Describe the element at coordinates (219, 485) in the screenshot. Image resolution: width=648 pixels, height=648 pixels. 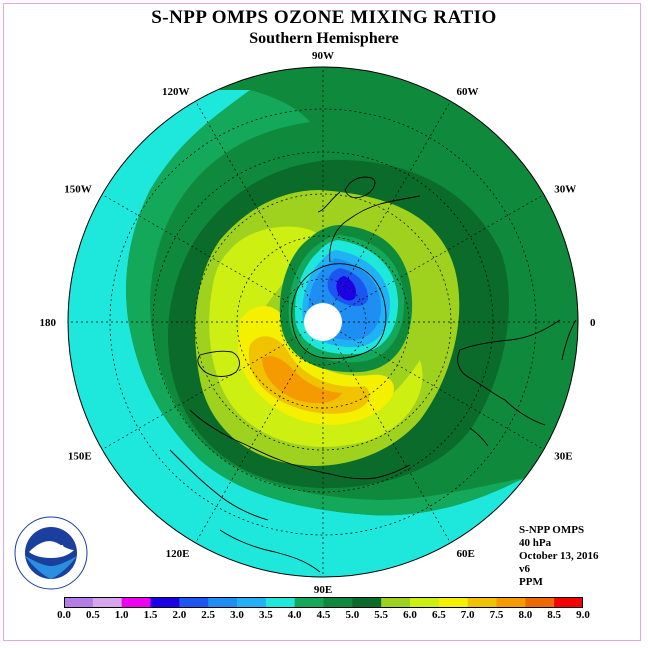
I see `australia-east-coast` at that location.